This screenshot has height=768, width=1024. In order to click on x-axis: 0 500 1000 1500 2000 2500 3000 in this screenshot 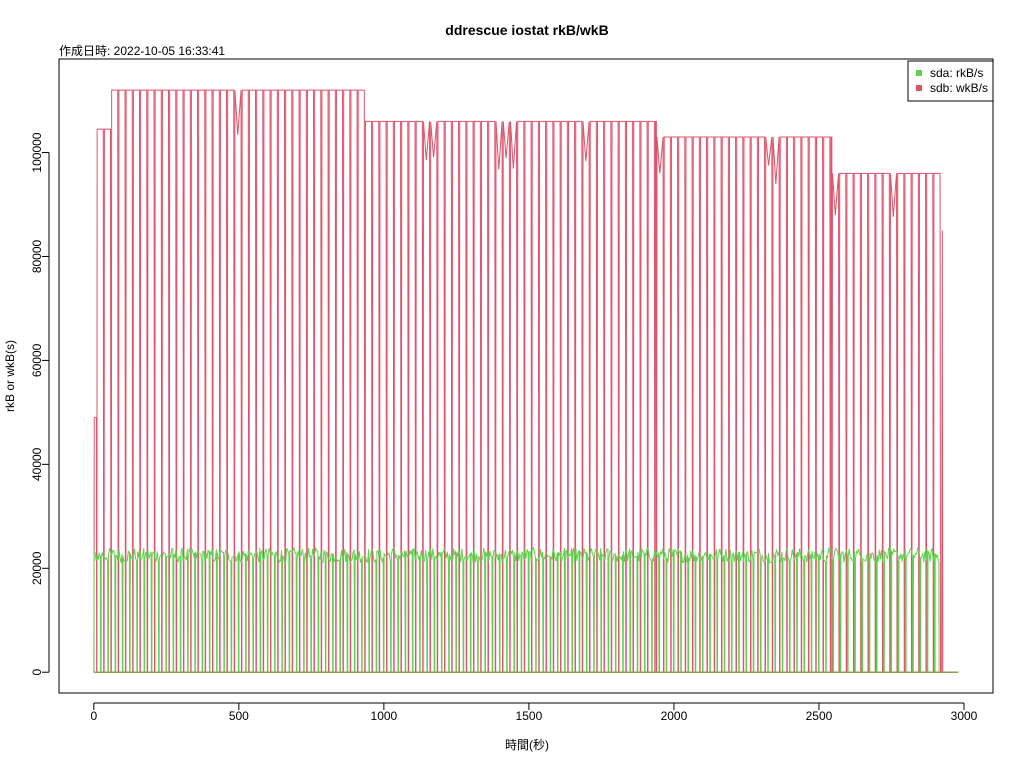, I will do `click(534, 712)`.